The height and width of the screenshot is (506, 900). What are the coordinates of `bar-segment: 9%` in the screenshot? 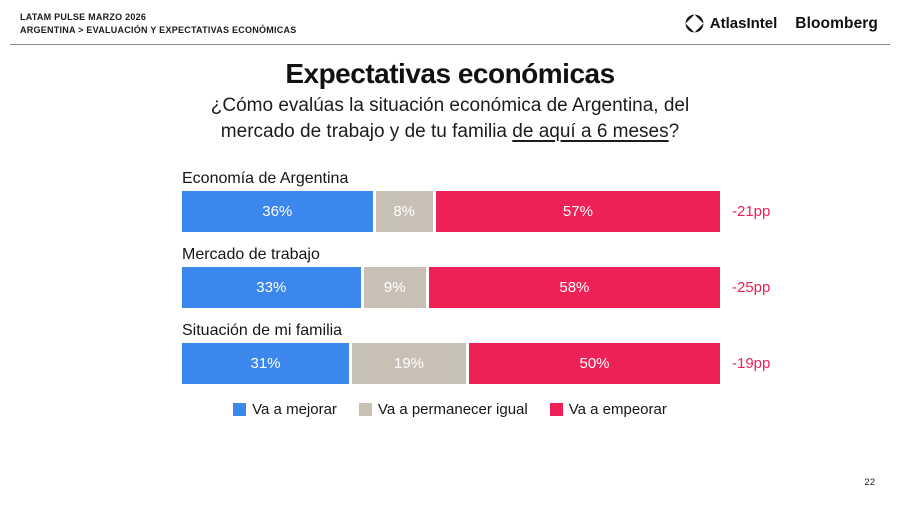 It's located at (394, 287).